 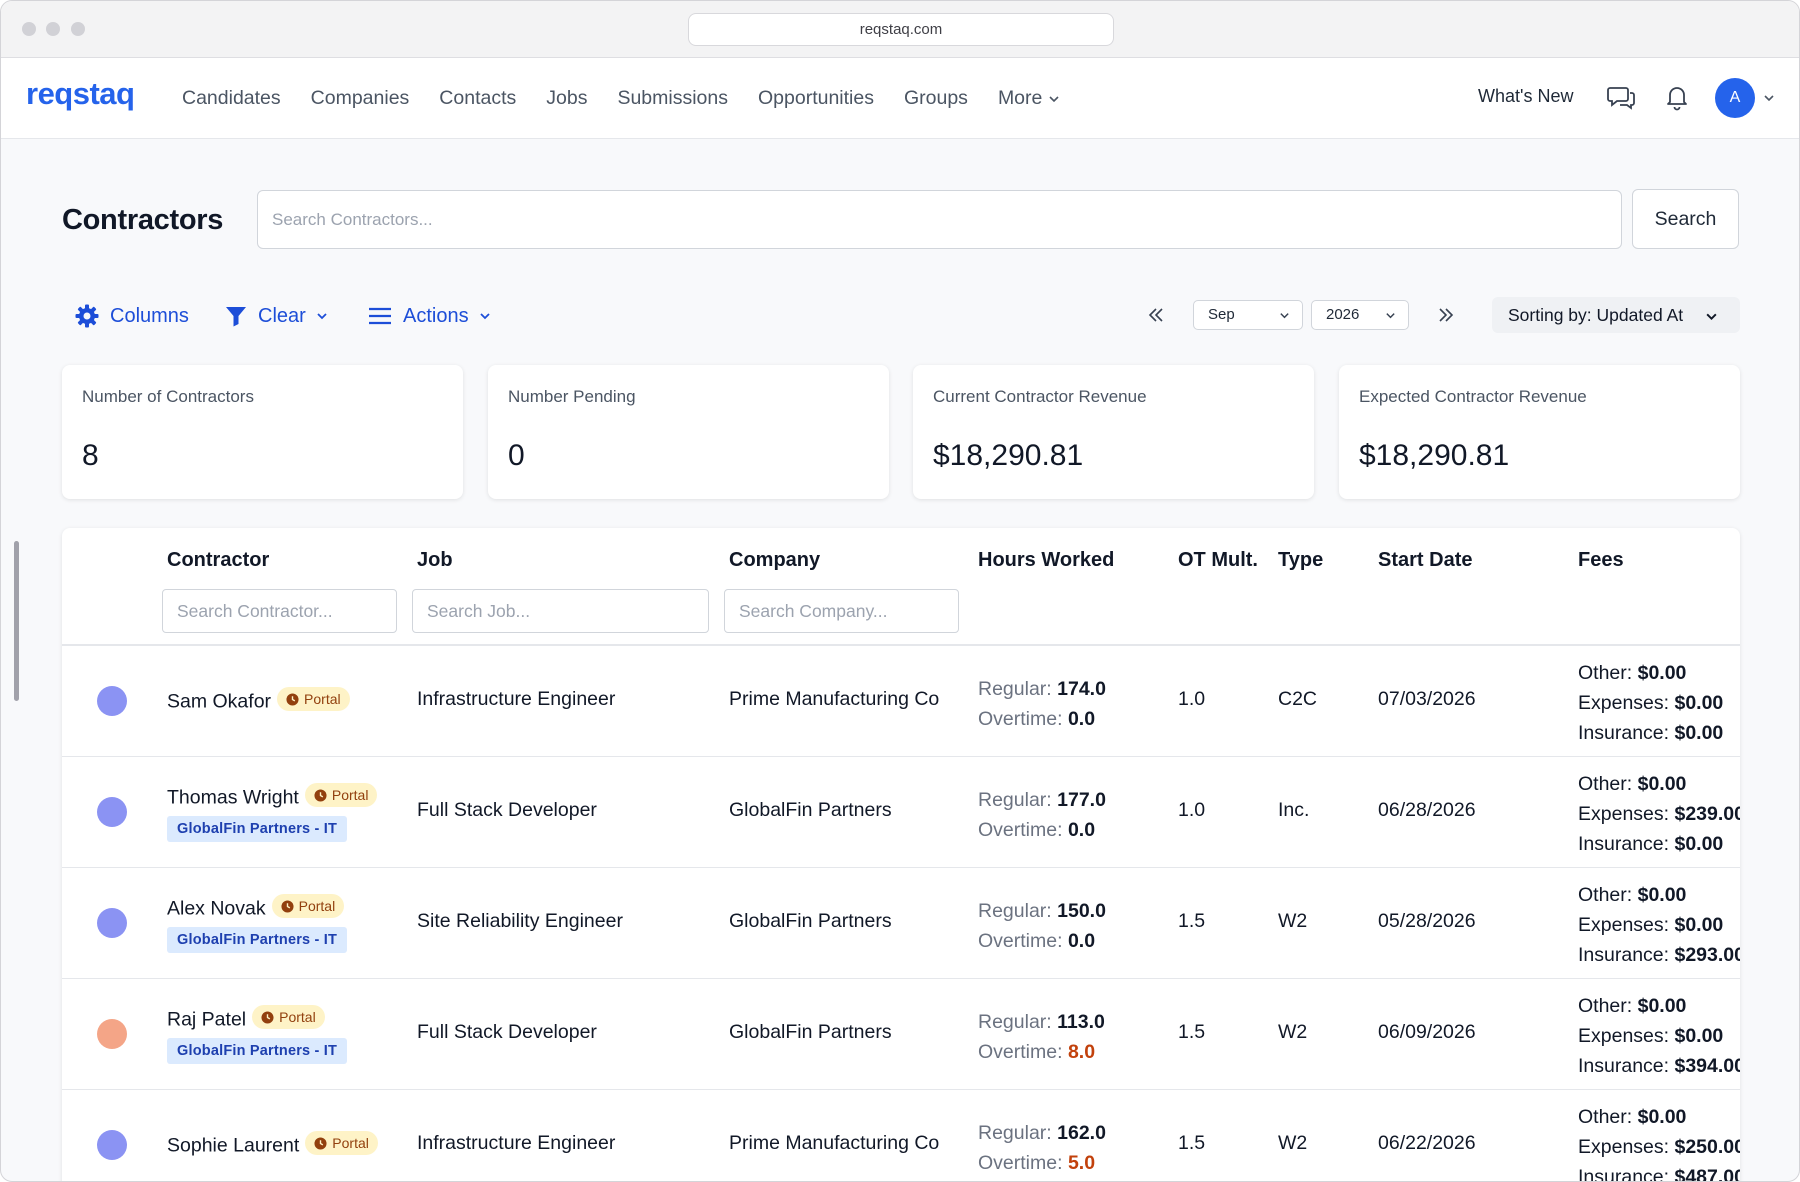 What do you see at coordinates (207, 1019) in the screenshot?
I see `contractor-name: Raj Patel` at bounding box center [207, 1019].